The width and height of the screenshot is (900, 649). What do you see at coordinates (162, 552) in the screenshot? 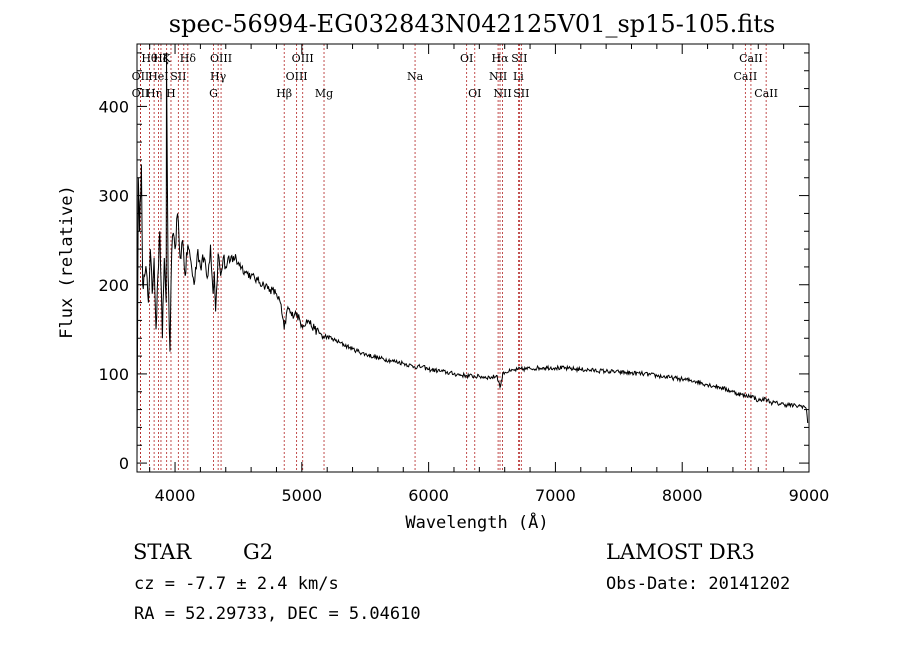
I see `object-class: STAR` at bounding box center [162, 552].